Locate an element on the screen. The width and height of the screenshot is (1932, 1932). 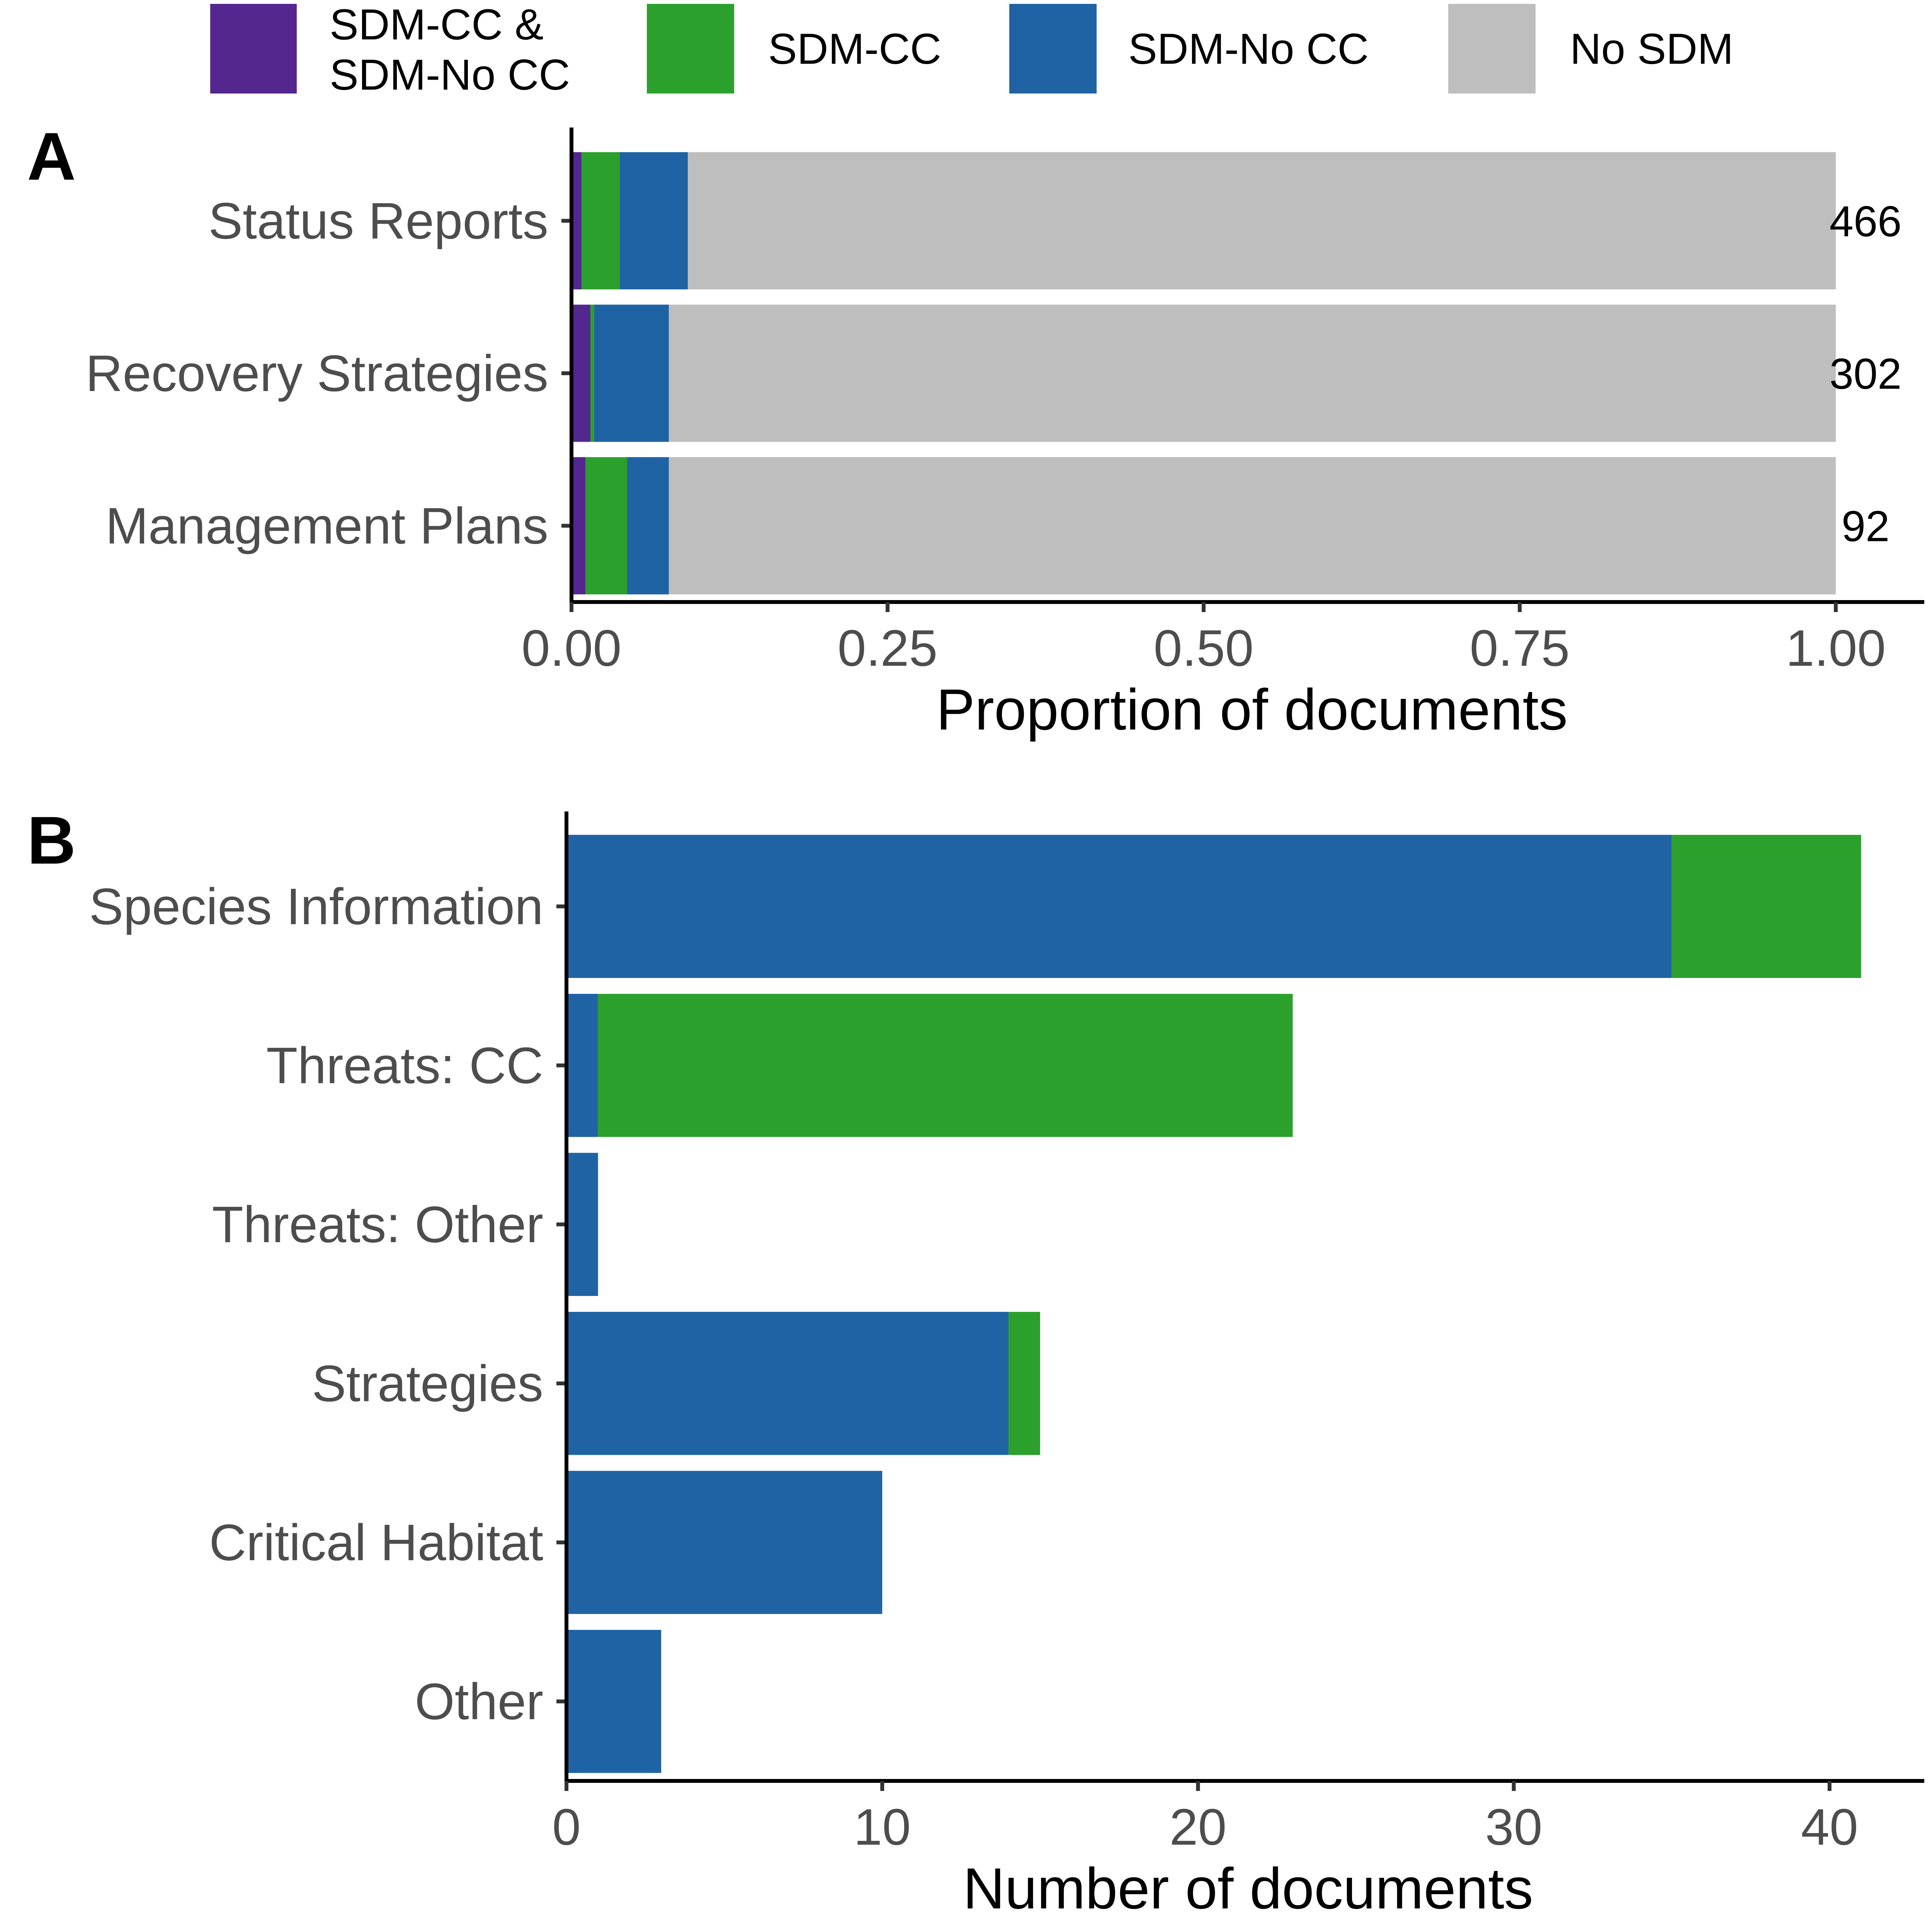
bar-recovery-strategies-sdm-no-cc is located at coordinates (631, 373).